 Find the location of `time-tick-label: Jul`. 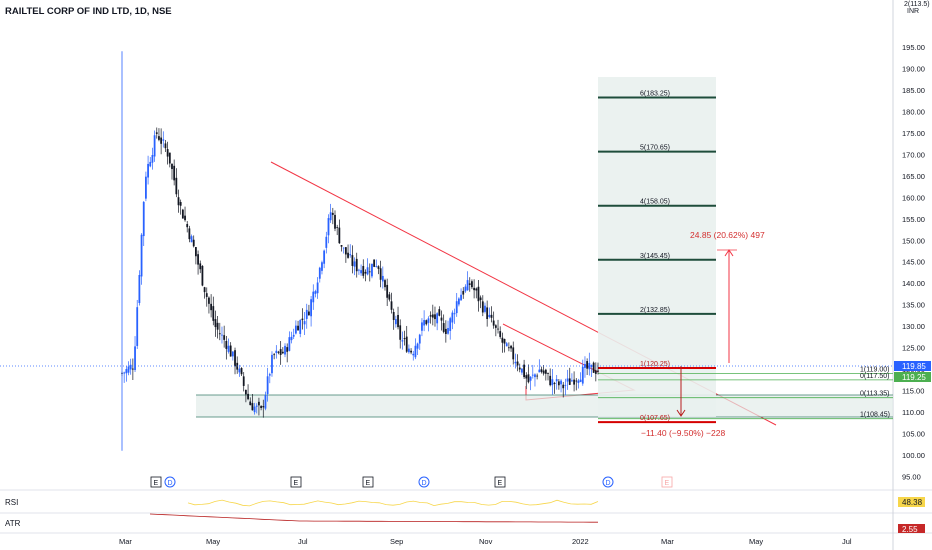

time-tick-label: Jul is located at coordinates (303, 541).